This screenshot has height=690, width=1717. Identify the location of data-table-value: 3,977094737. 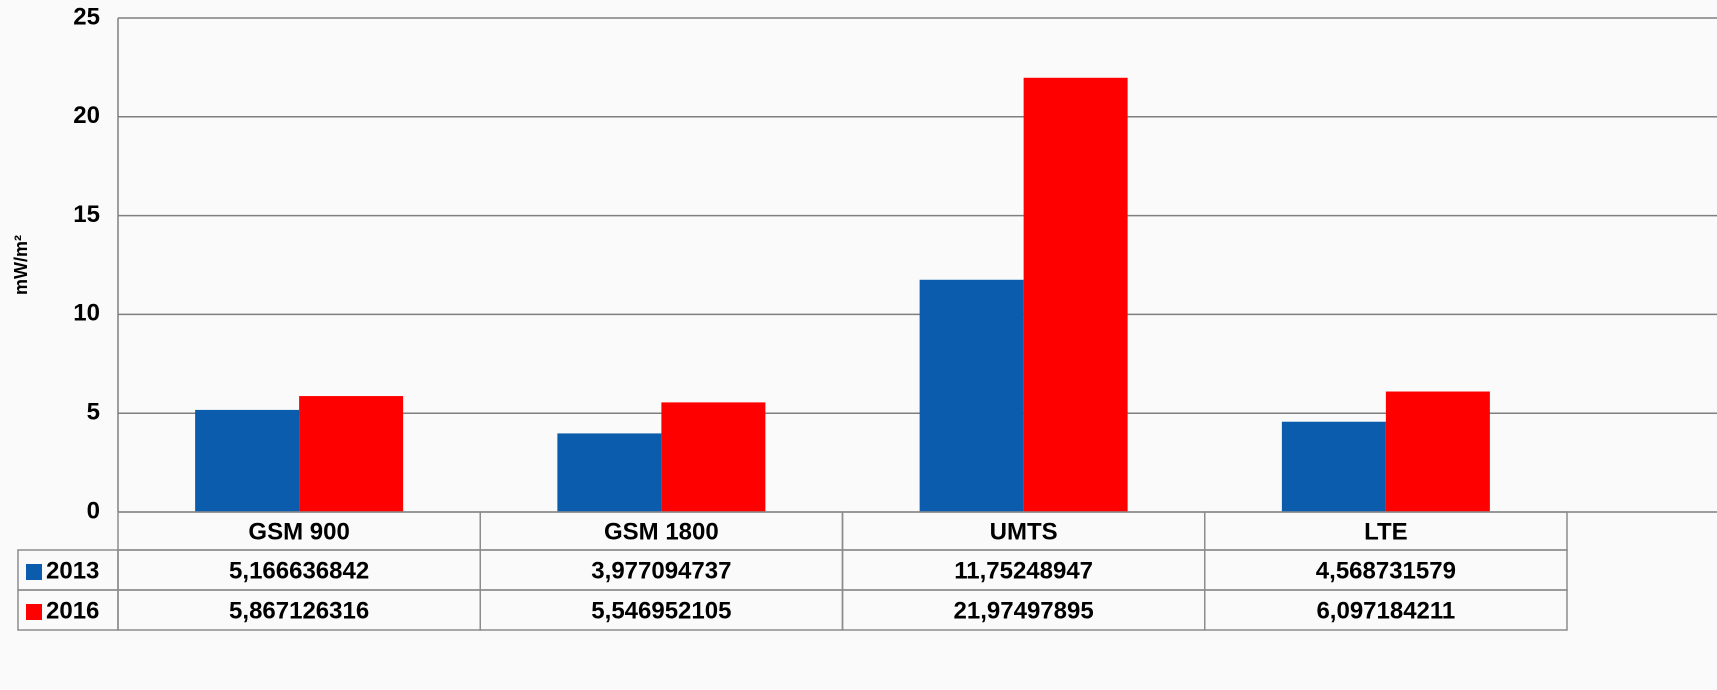
(661, 570).